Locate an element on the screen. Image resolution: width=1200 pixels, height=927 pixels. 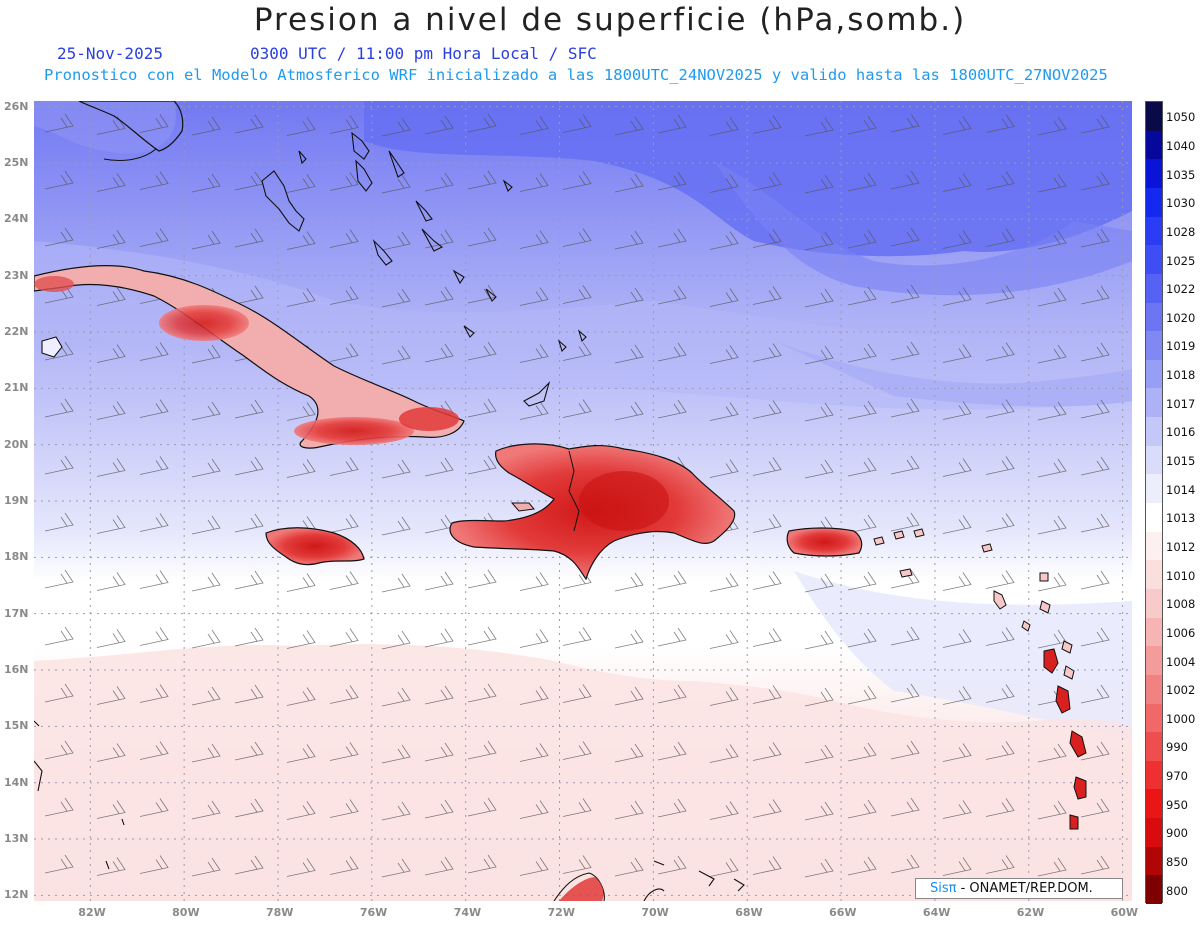
lat-tick-label: 12N is located at coordinates (16, 895).